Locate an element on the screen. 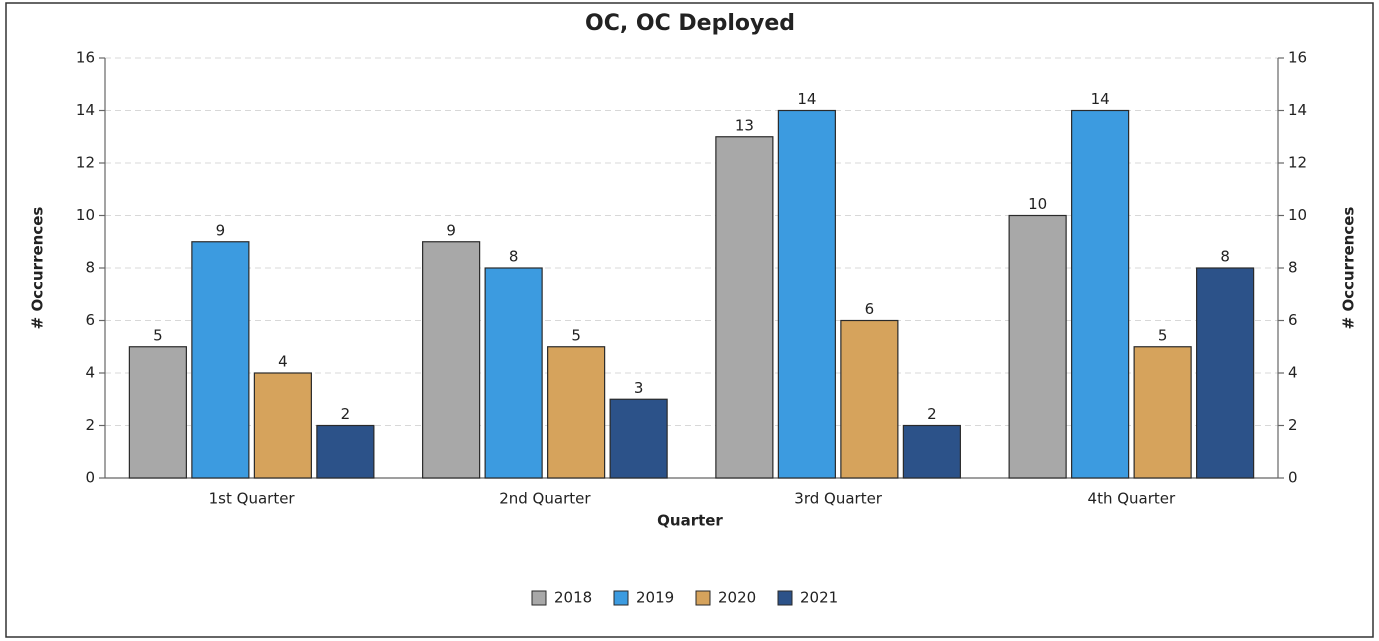 The height and width of the screenshot is (641, 1379). data-label: 13 is located at coordinates (744, 125).